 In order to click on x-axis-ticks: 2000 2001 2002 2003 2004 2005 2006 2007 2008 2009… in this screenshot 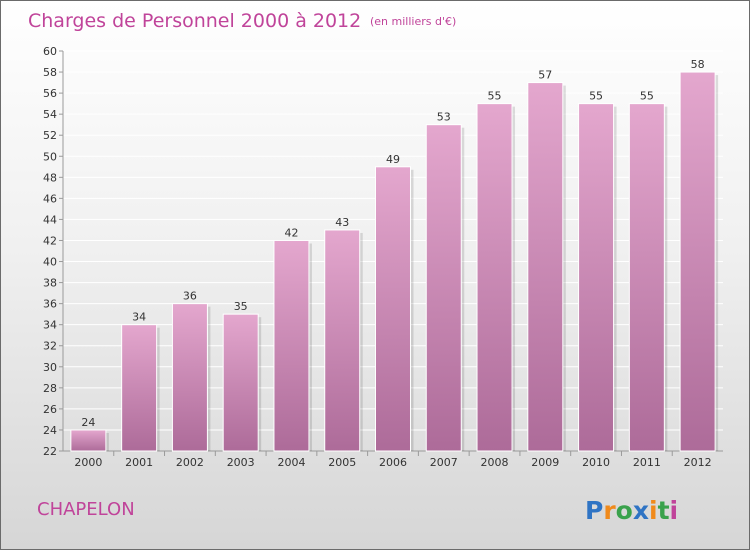, I will do `click(393, 460)`.